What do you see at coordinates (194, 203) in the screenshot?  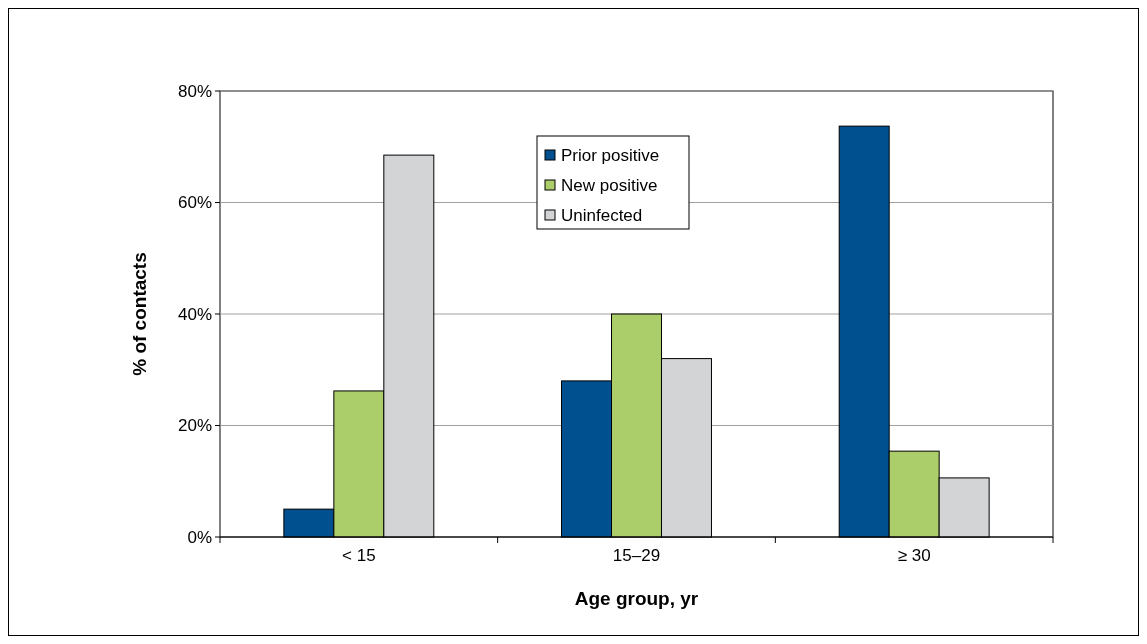 I see `y-tick-label: 60%` at bounding box center [194, 203].